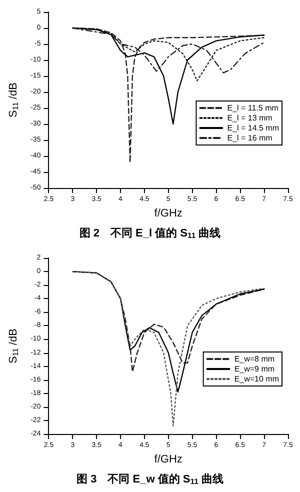  Describe the element at coordinates (253, 108) in the screenshot. I see `legend-label: E_l = 11.5 mm` at that location.